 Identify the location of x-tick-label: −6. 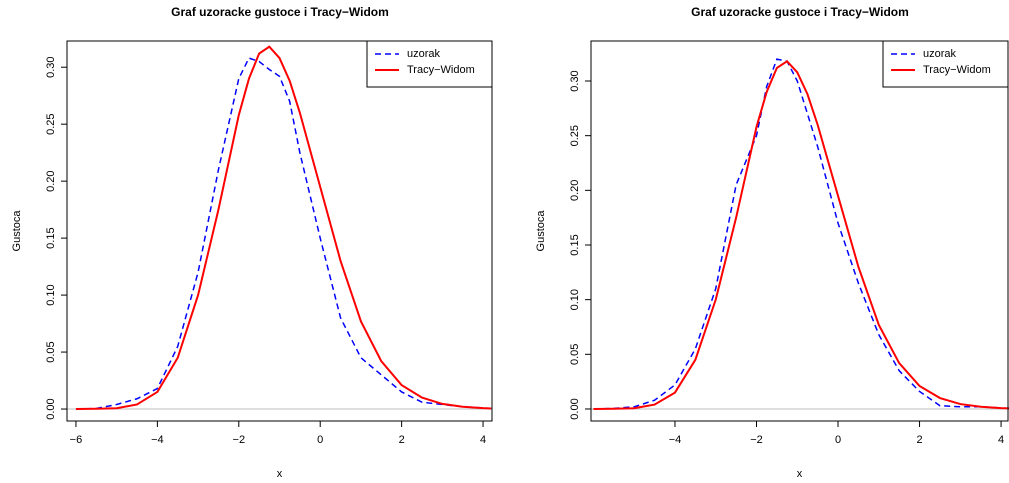
(76, 440).